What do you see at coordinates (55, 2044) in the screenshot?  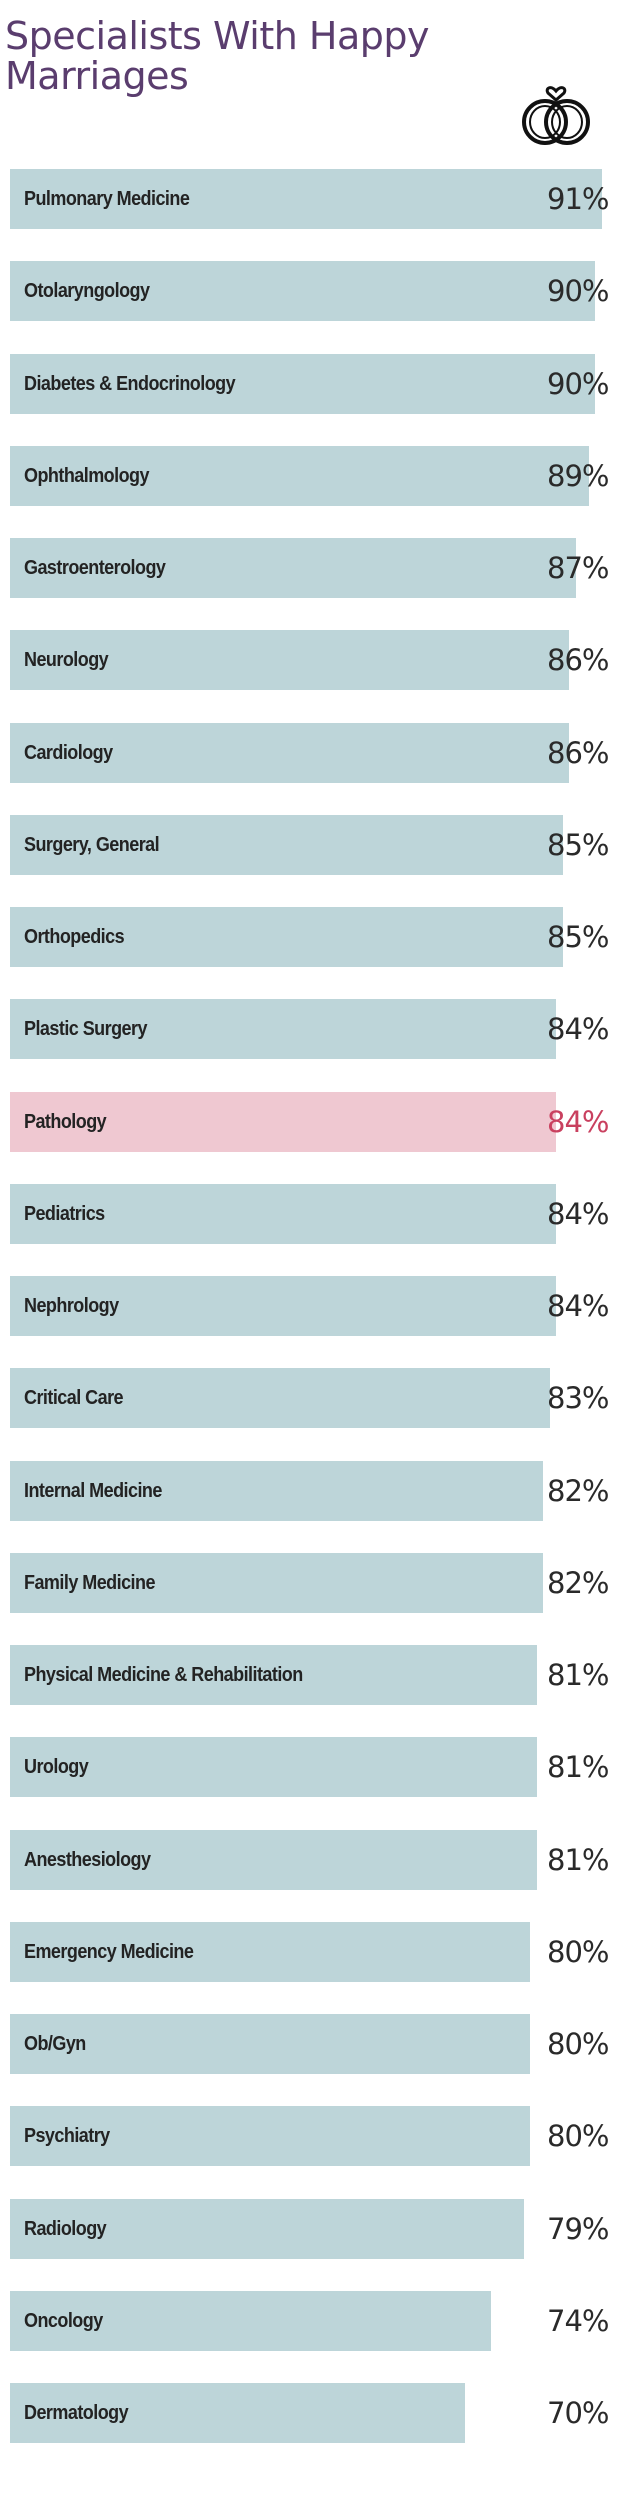 I see `bar-category-label: Ob/Gyn` at bounding box center [55, 2044].